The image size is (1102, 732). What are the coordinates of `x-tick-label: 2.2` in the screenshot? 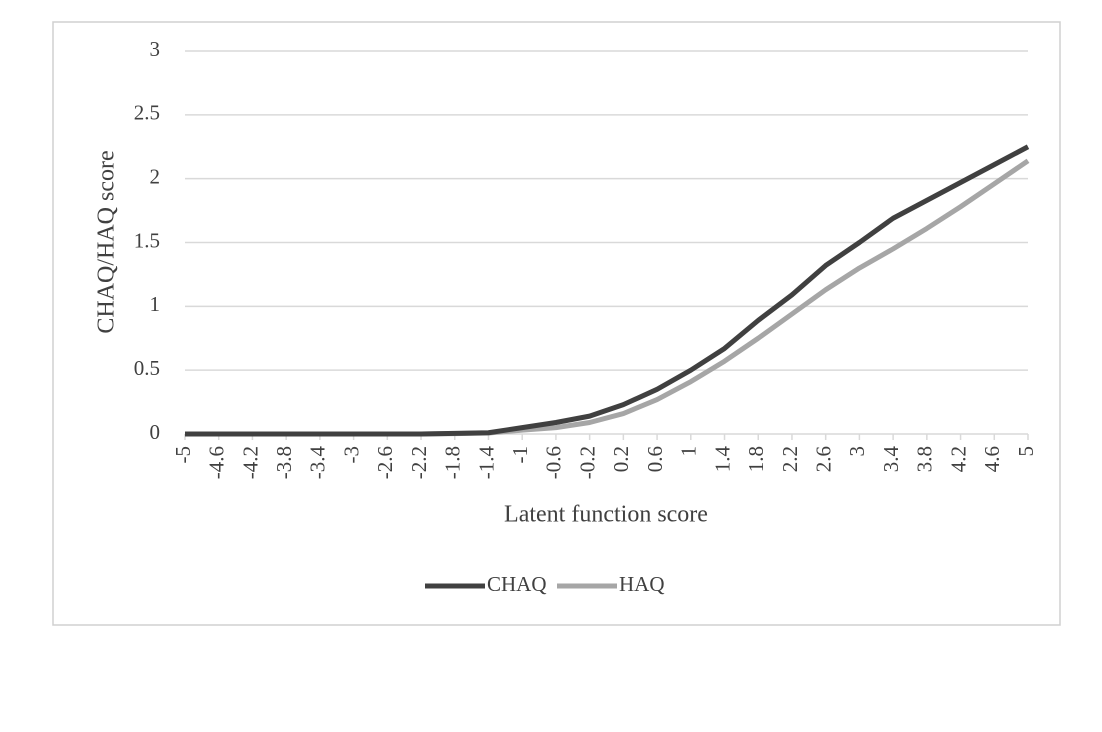 It's located at (790, 459).